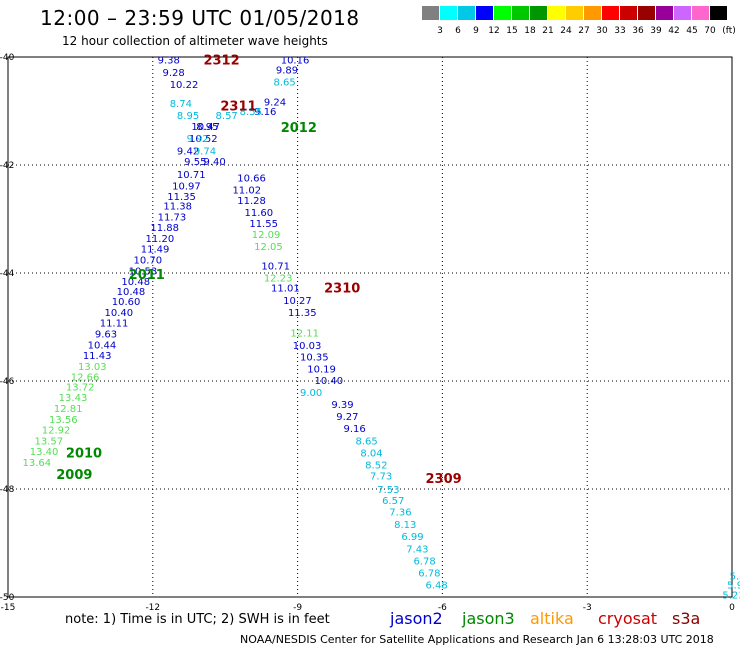 This screenshot has width=740, height=650. Describe the element at coordinates (152, 608) in the screenshot. I see `x-tick-label: -12` at that location.